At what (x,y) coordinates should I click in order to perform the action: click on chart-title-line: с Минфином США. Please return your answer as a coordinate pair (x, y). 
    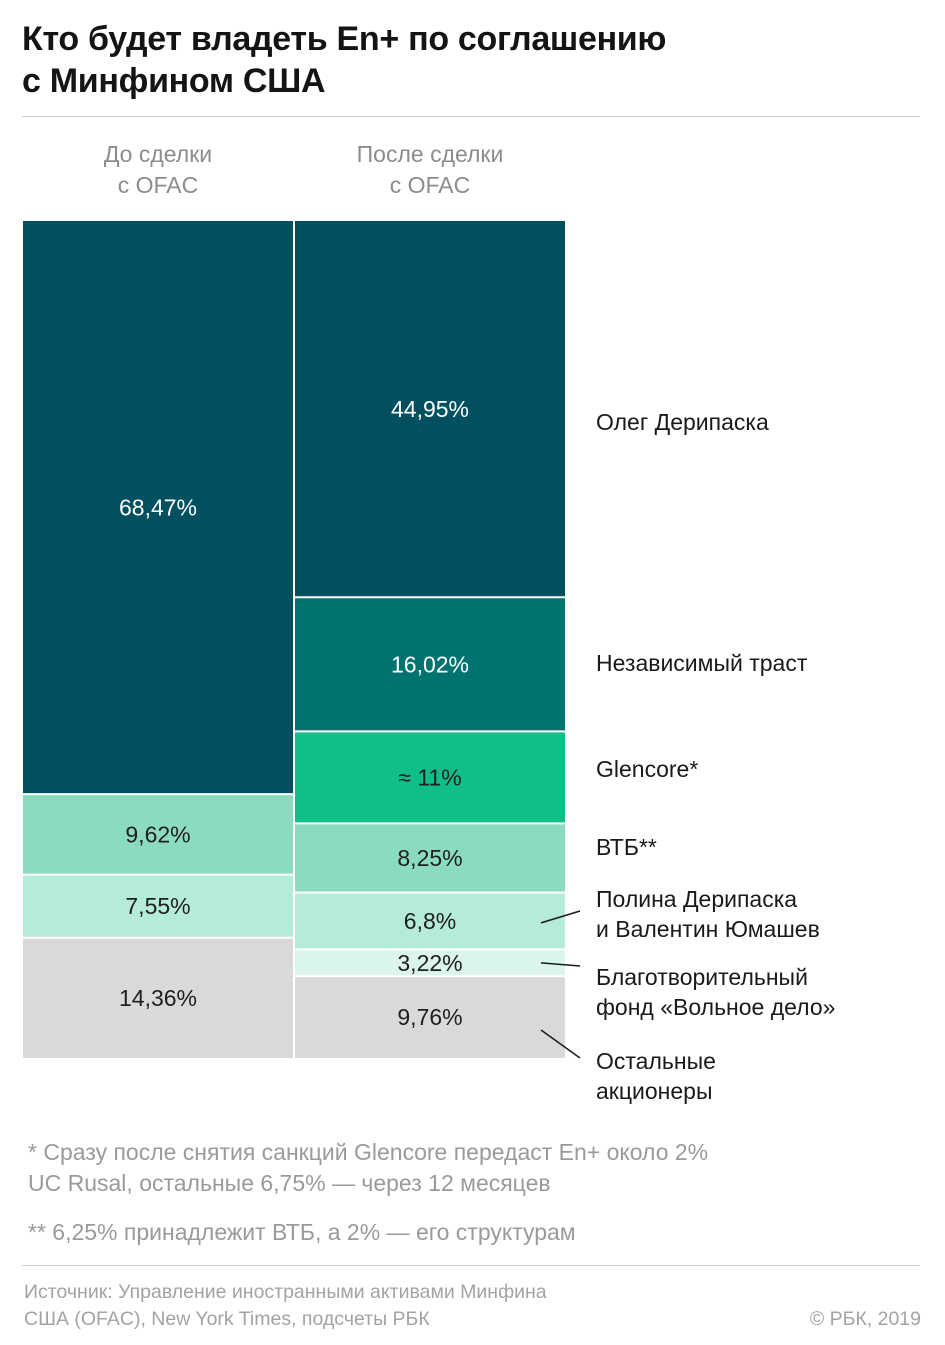
    Looking at the image, I should click on (174, 81).